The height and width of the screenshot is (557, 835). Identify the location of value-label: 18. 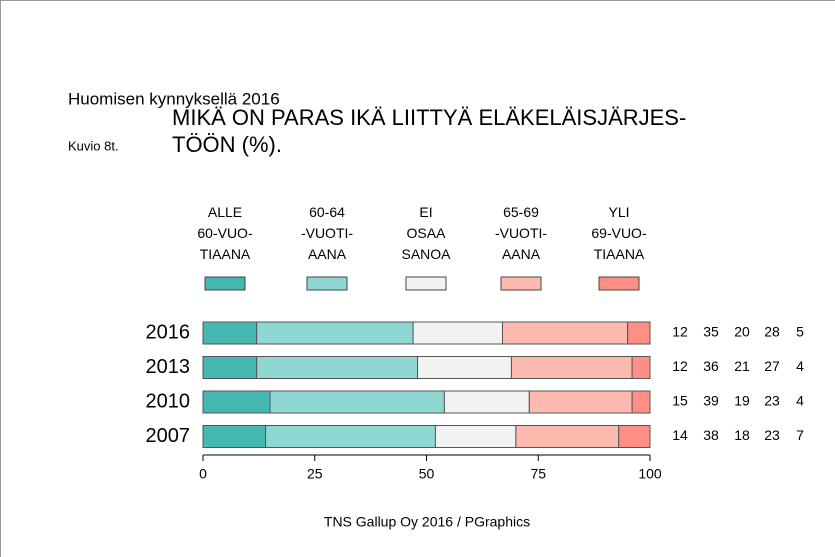
(742, 435).